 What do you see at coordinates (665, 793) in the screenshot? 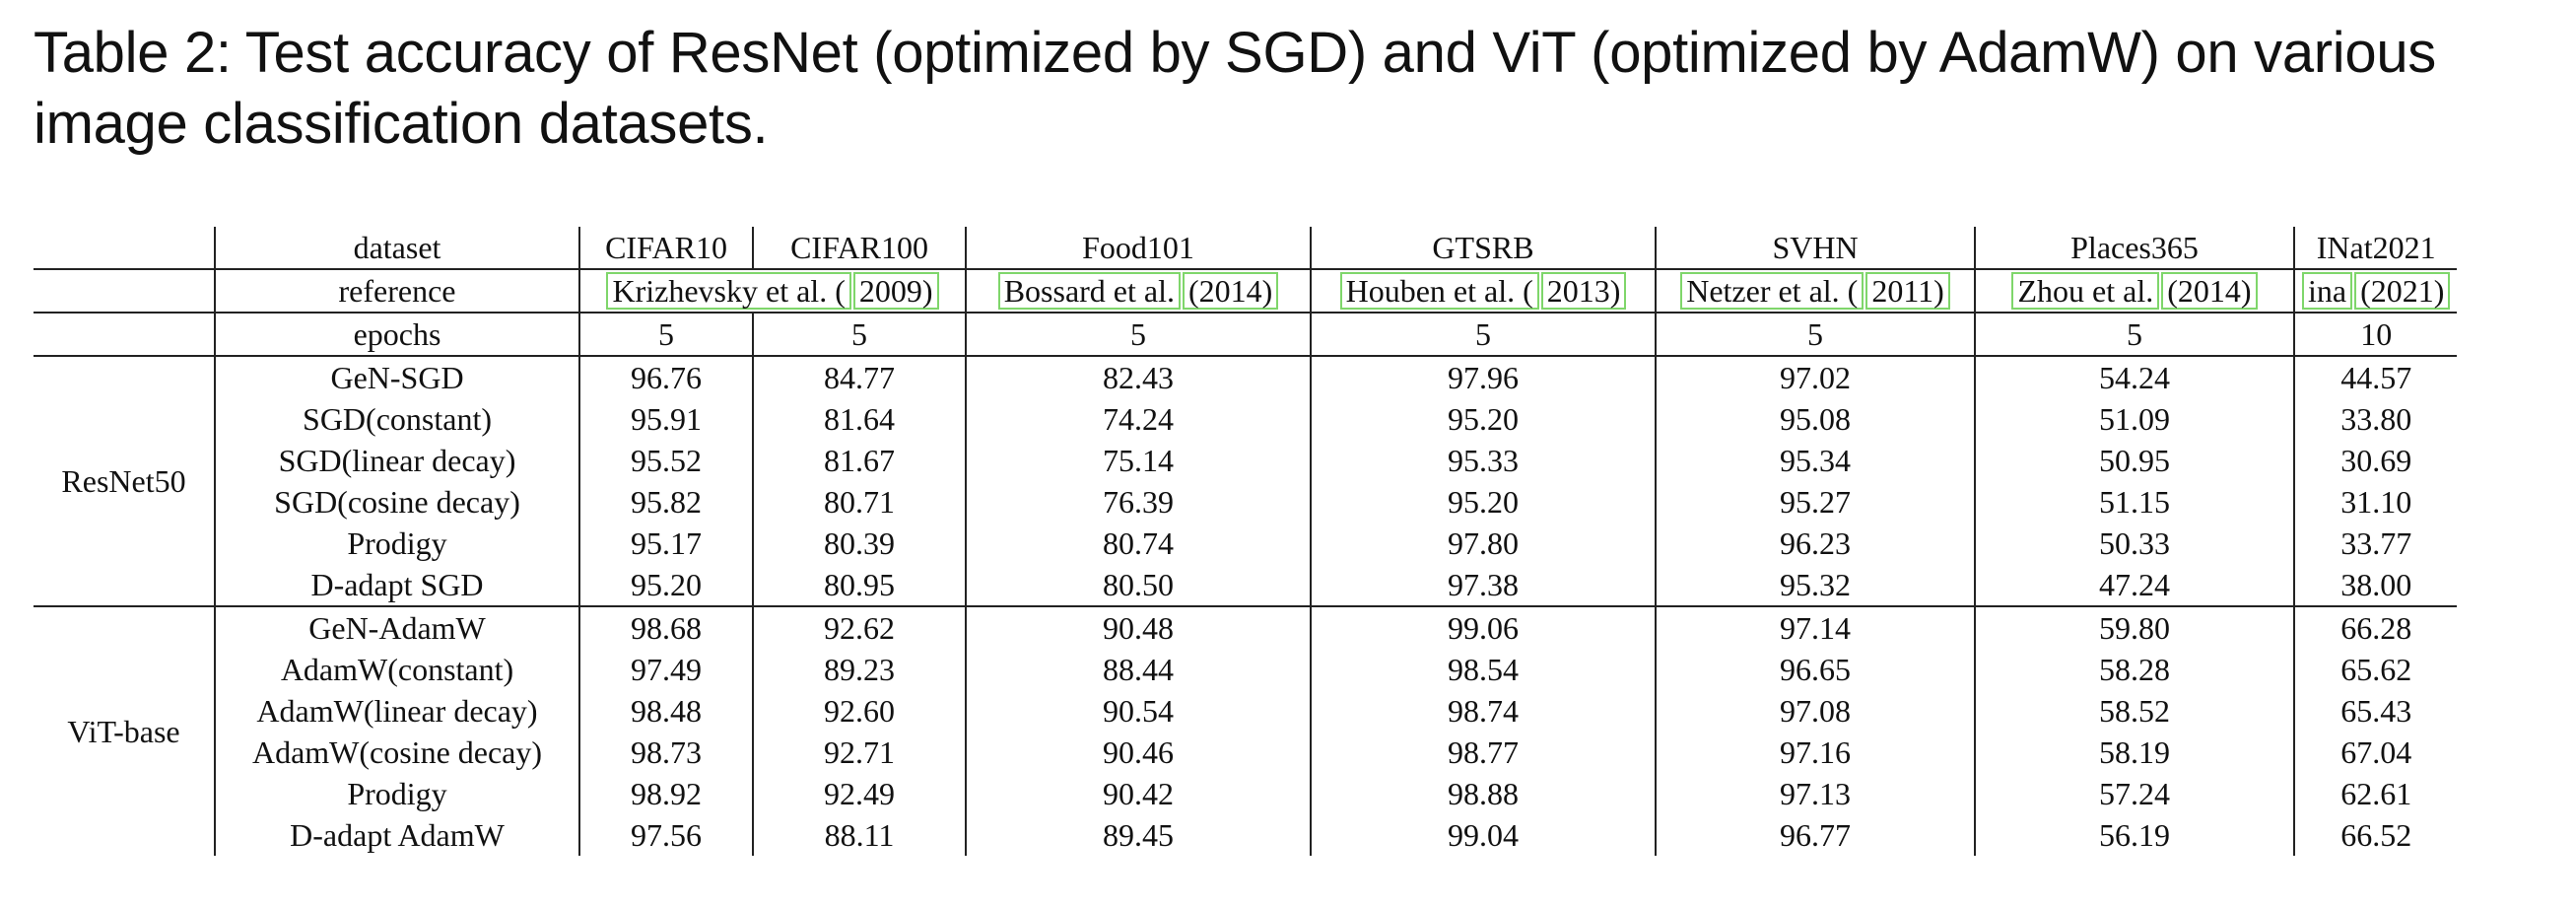
I see `accuracy-cell: 98.92` at bounding box center [665, 793].